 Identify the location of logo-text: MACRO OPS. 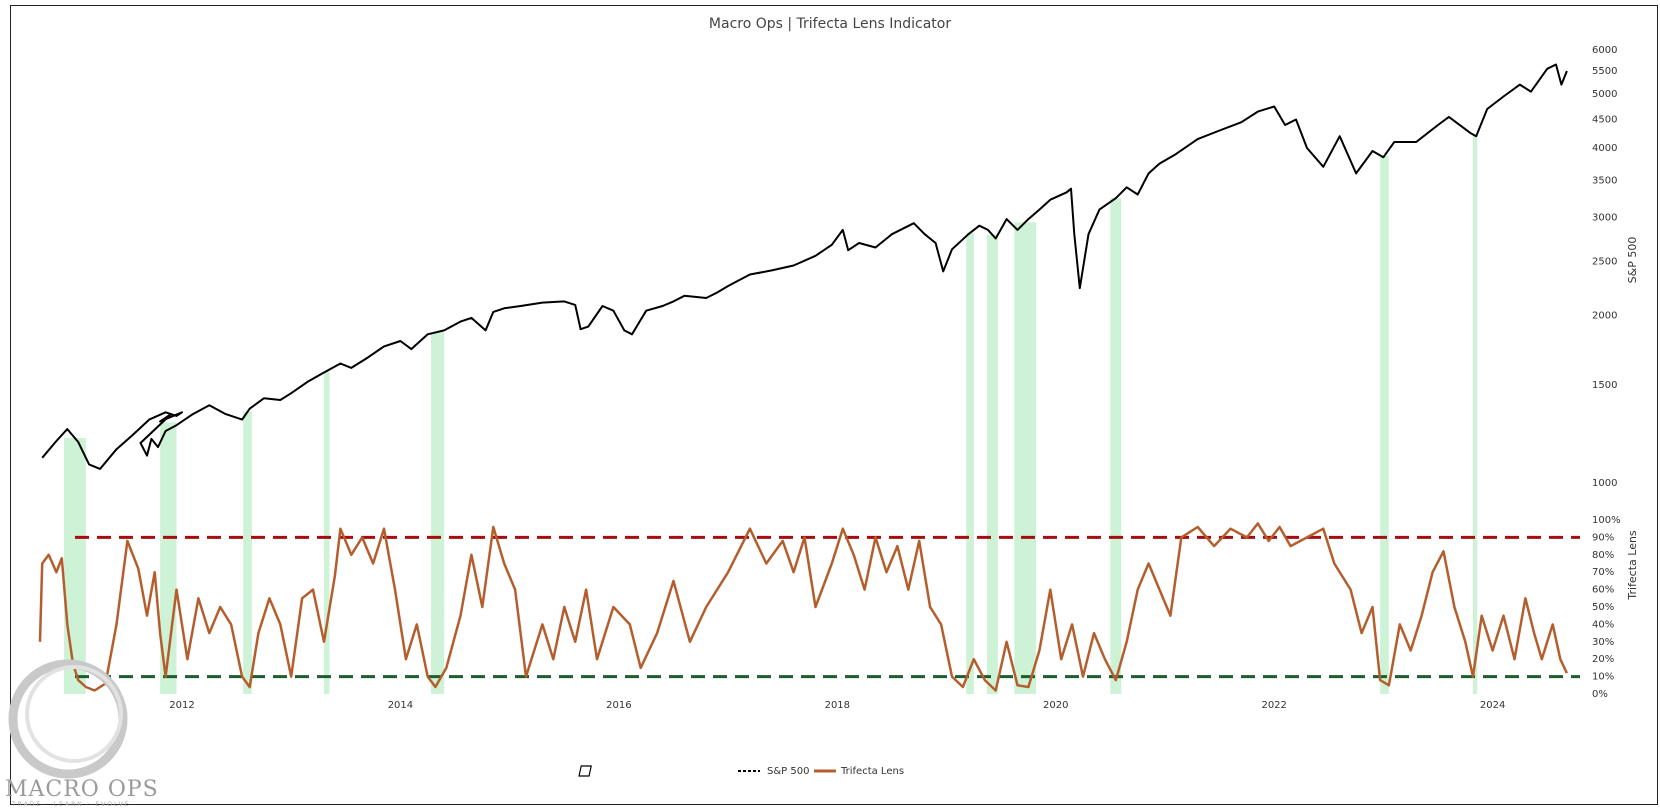
(82, 789).